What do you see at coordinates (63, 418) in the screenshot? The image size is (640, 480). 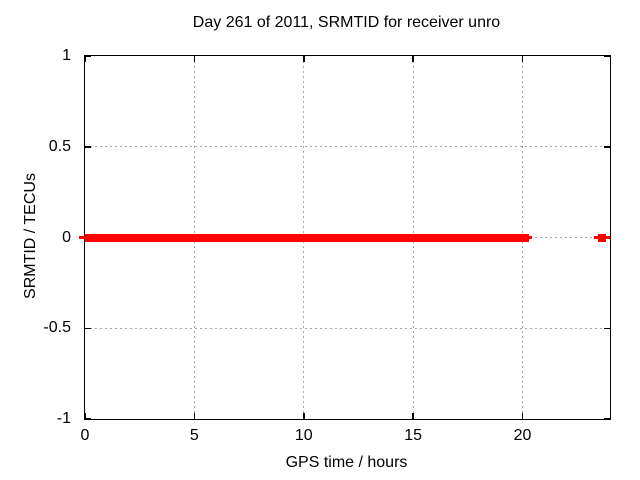 I see `y-tick-label--1: -1` at bounding box center [63, 418].